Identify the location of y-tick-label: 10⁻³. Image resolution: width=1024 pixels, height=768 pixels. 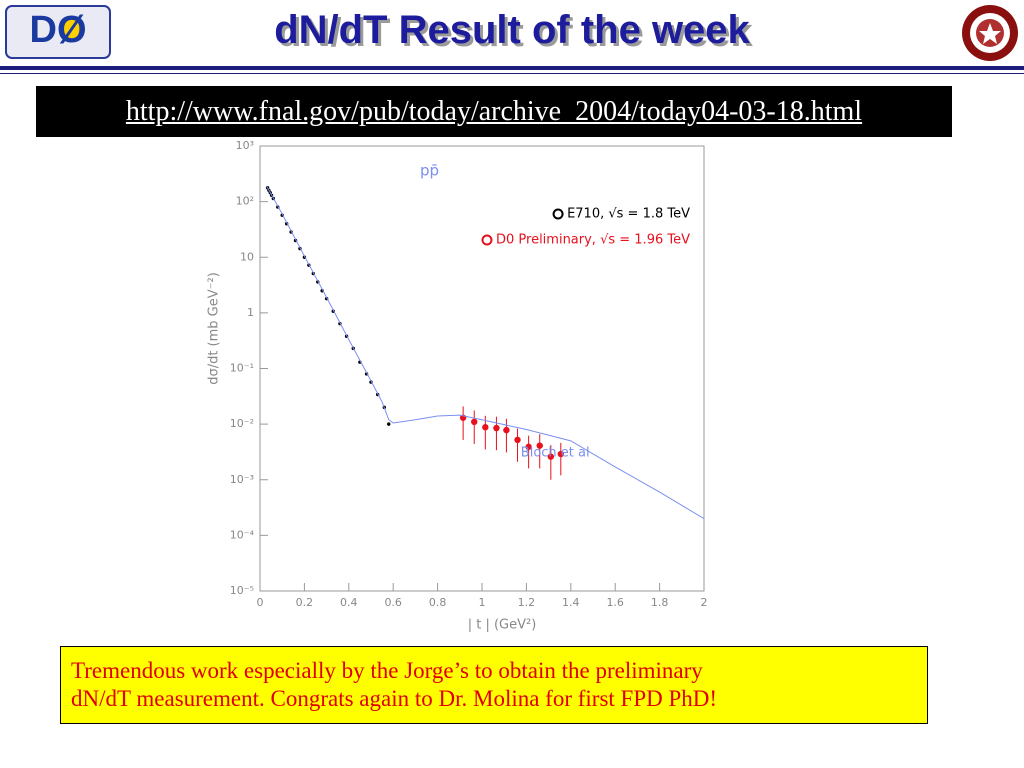
(242, 479).